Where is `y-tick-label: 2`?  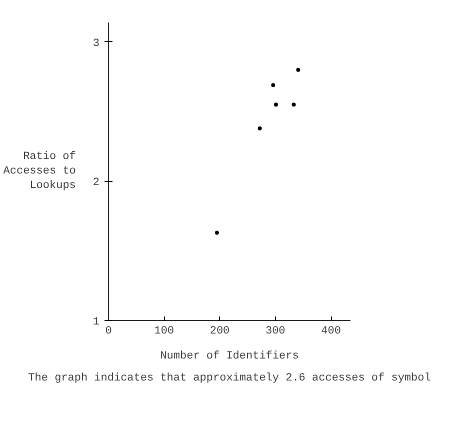
y-tick-label: 2 is located at coordinates (96, 183).